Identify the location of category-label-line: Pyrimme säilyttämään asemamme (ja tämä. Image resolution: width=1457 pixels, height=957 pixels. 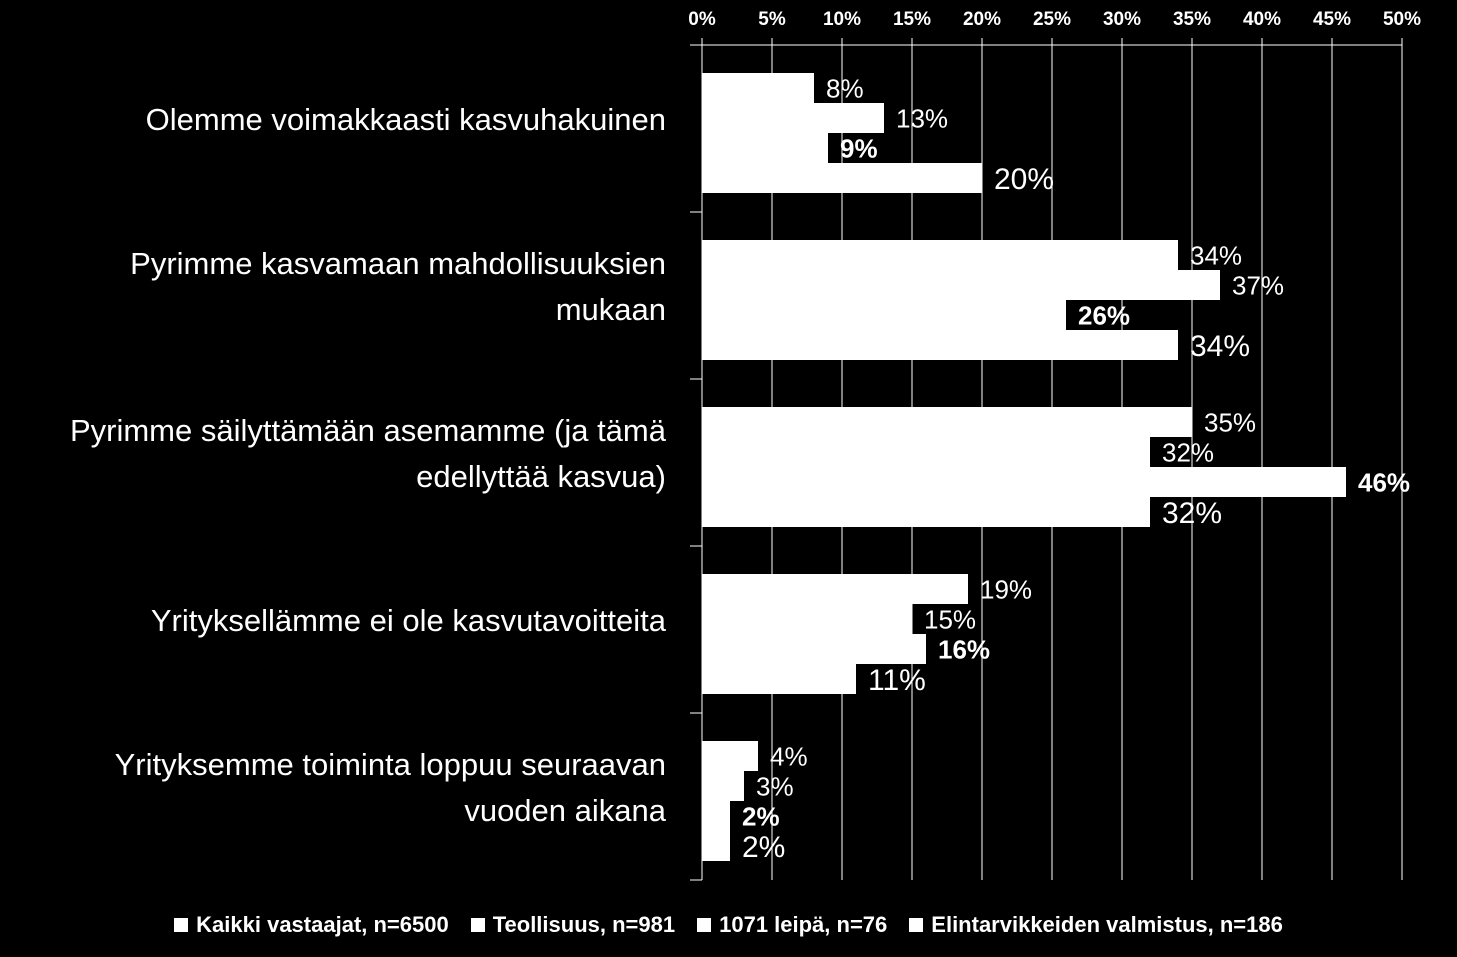
(368, 430).